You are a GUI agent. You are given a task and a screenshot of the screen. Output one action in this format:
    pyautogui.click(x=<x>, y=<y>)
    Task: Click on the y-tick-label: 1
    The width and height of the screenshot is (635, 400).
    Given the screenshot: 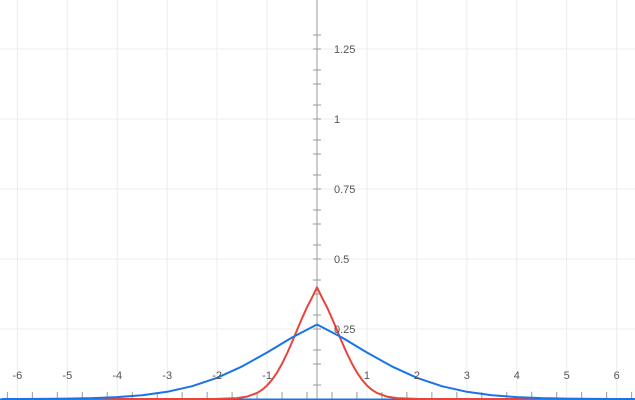 What is the action you would take?
    pyautogui.click(x=337, y=120)
    